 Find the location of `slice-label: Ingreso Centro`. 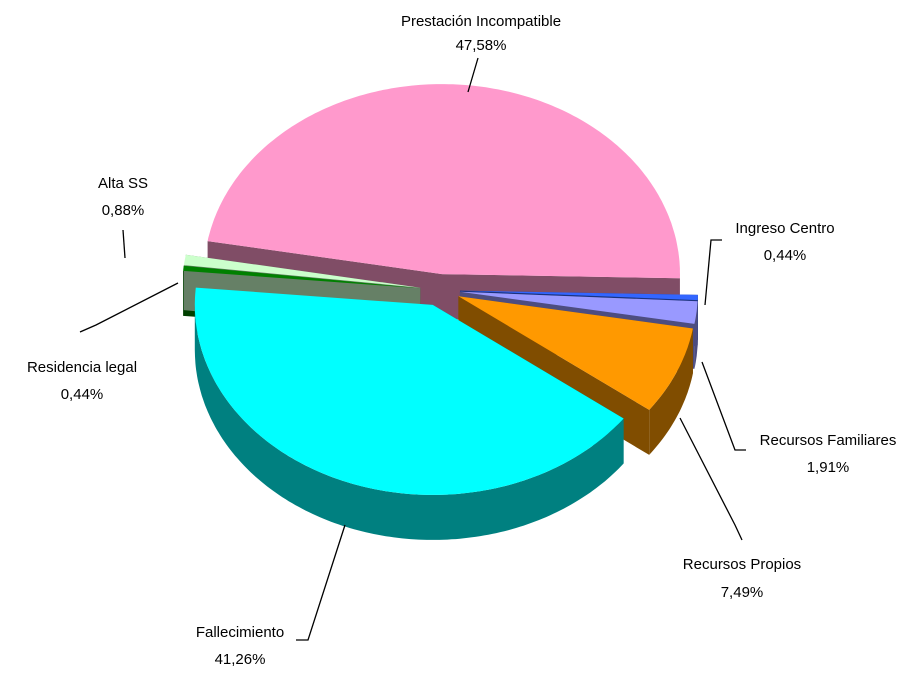

slice-label: Ingreso Centro is located at coordinates (784, 228).